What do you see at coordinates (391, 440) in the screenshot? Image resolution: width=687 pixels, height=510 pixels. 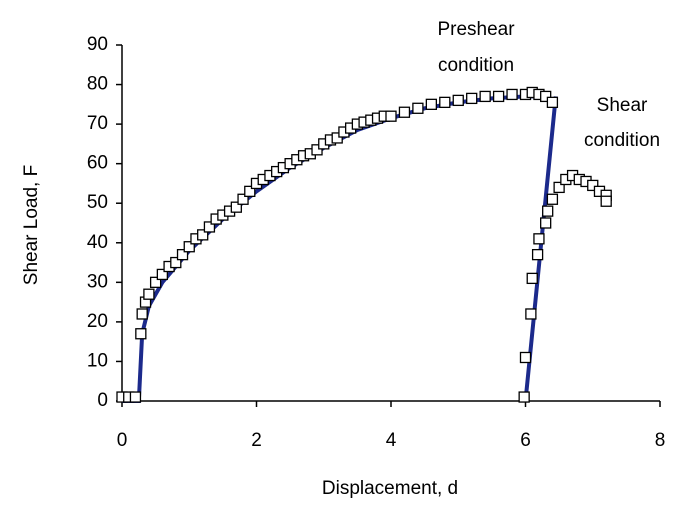 I see `x-tick-label: 4` at bounding box center [391, 440].